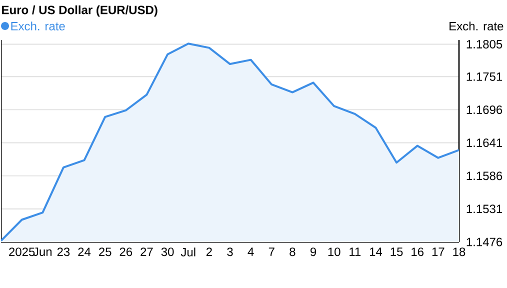 Image resolution: width=507 pixels, height=288 pixels. What do you see at coordinates (188, 252) in the screenshot?
I see `x-tick-label: Jul` at bounding box center [188, 252].